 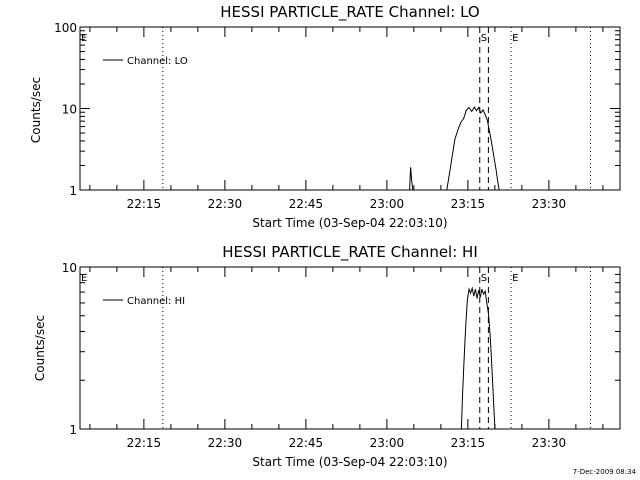 I want to click on x-axis-label-lo: Start Time (03-Sep-04 22:03:10), so click(x=349, y=223).